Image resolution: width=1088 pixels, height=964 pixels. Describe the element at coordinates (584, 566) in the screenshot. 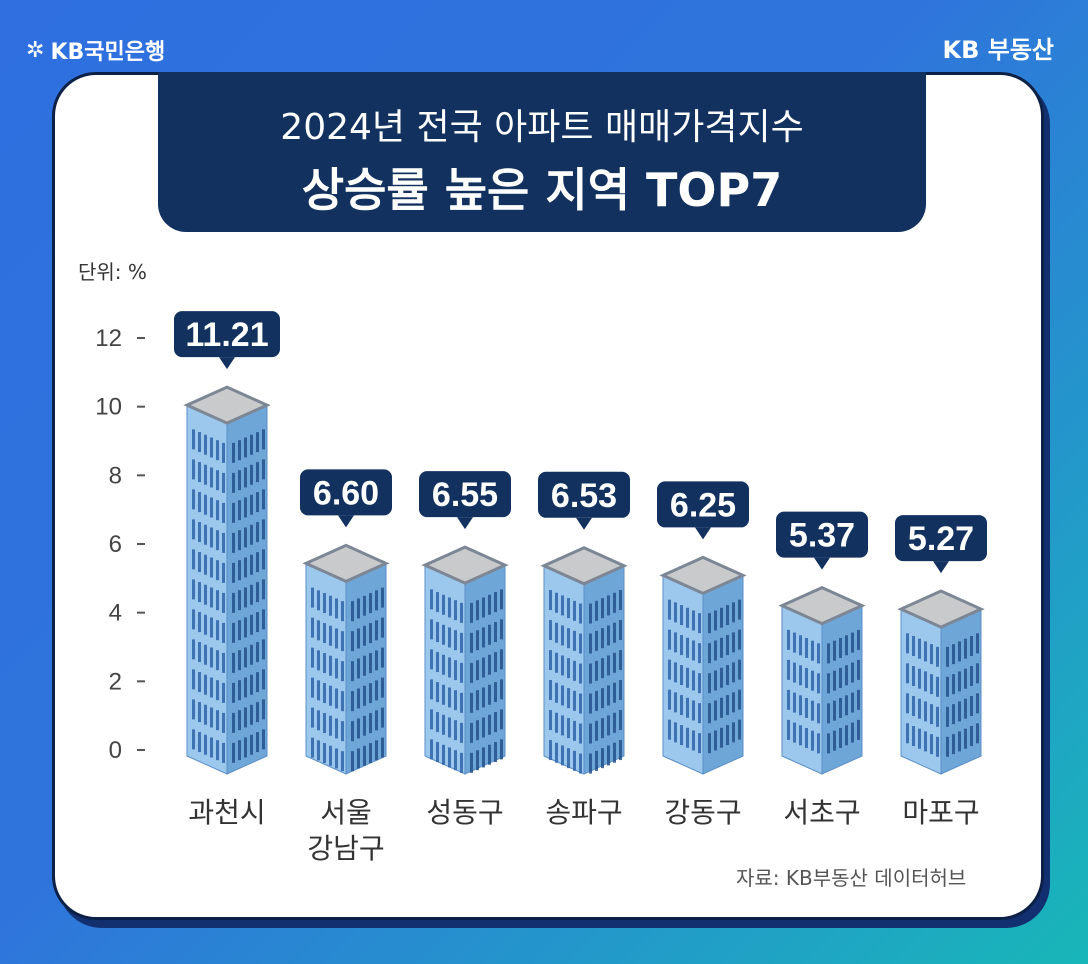

I see `building-roof` at that location.